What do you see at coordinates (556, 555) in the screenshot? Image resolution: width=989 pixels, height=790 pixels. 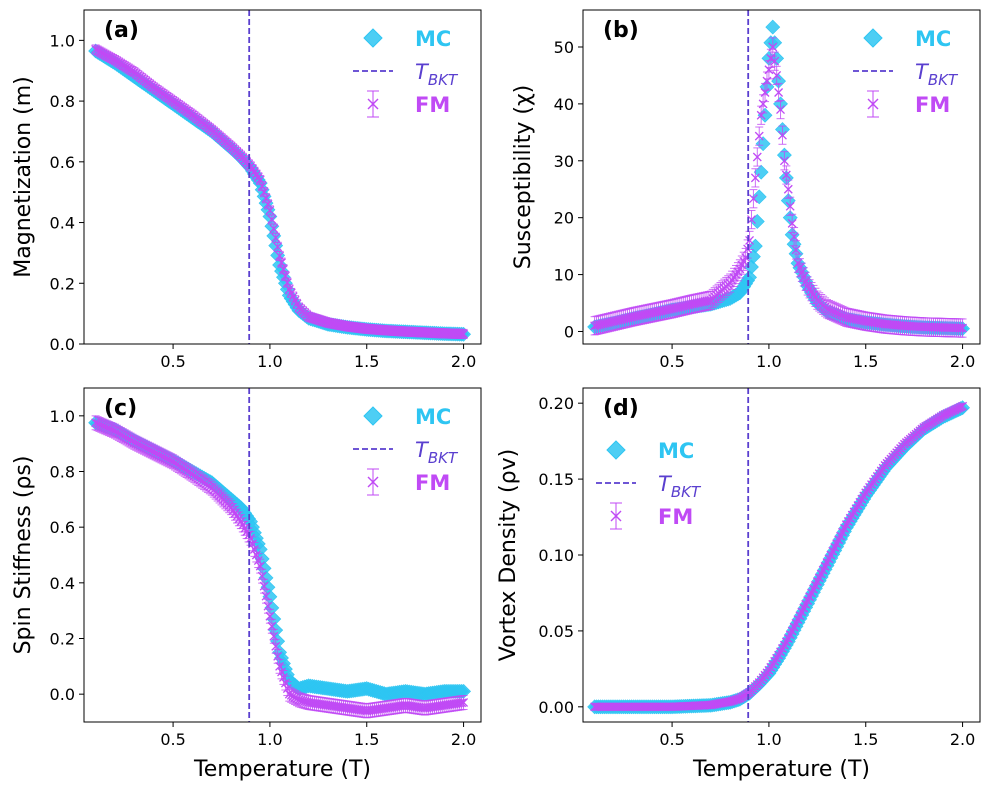 I see `y-tick-label: 0.10` at bounding box center [556, 555].